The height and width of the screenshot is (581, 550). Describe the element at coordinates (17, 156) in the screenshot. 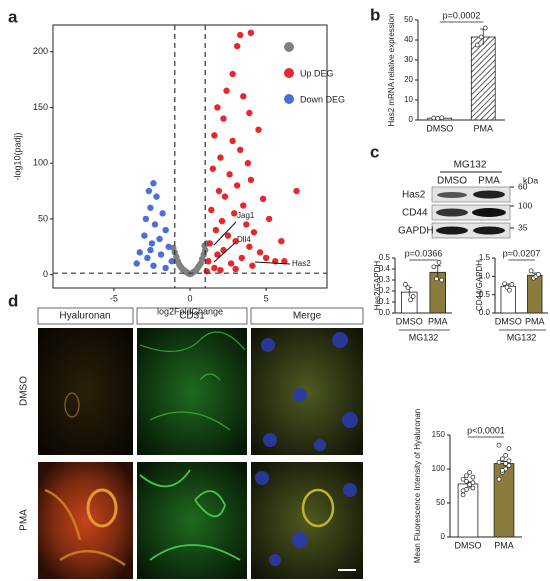

I see `y-axis-label: -log10(padj)` at that location.